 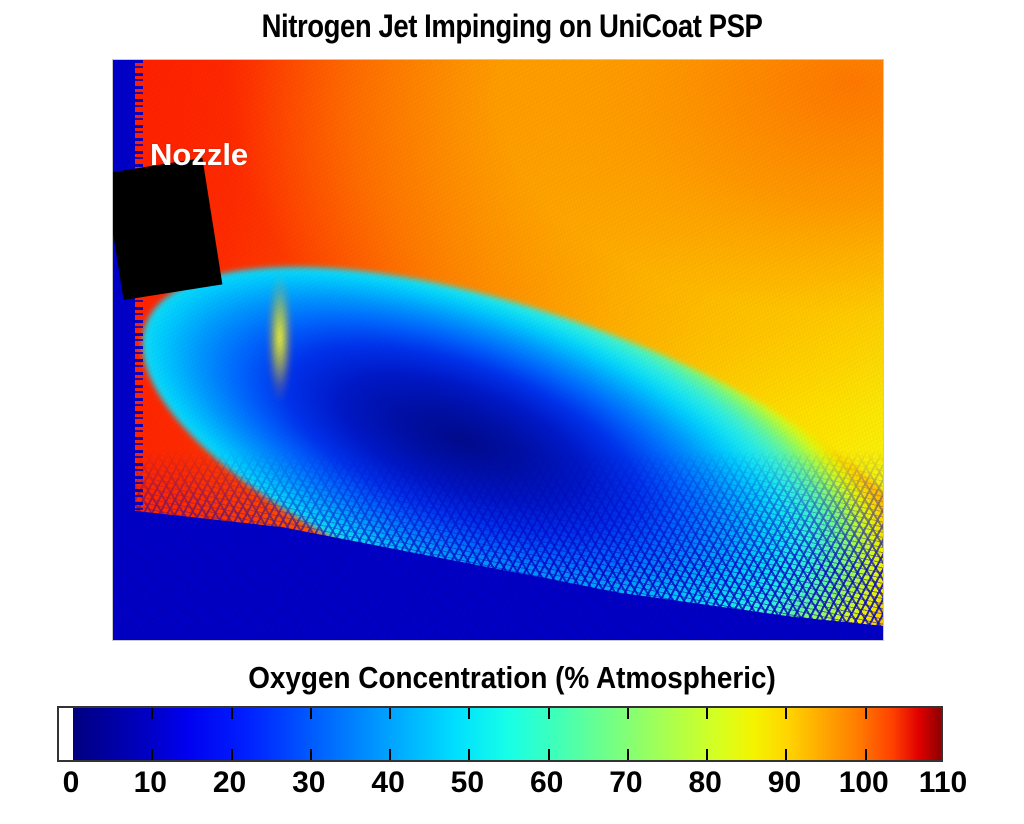 I want to click on colorbar-box, so click(x=500, y=734).